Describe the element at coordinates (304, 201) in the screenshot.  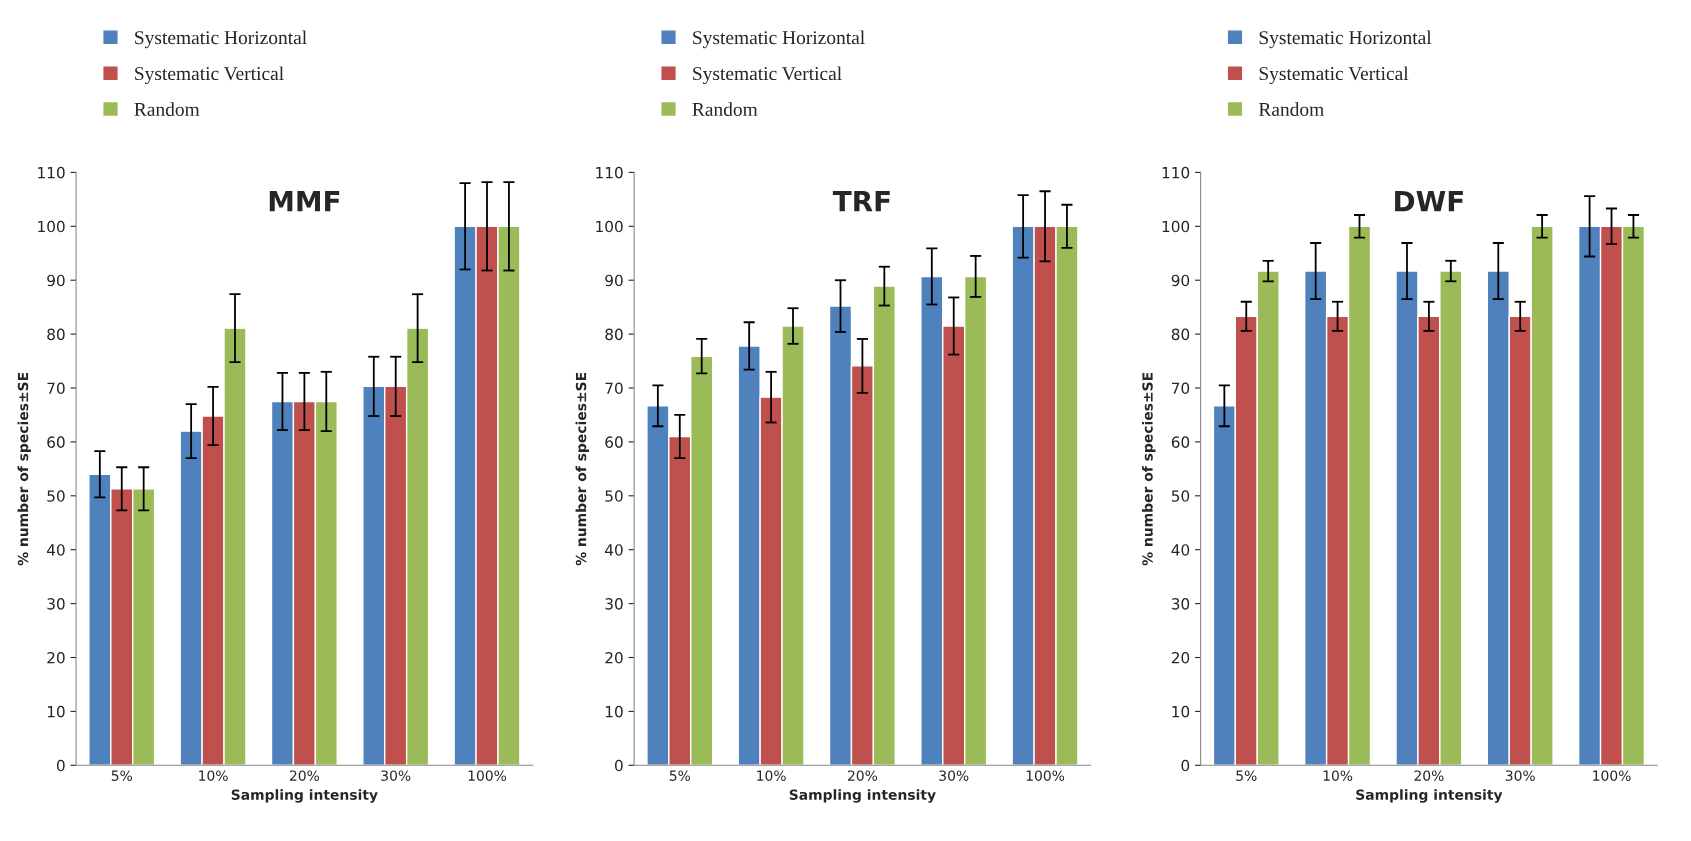
I see `text: MMF` at that location.